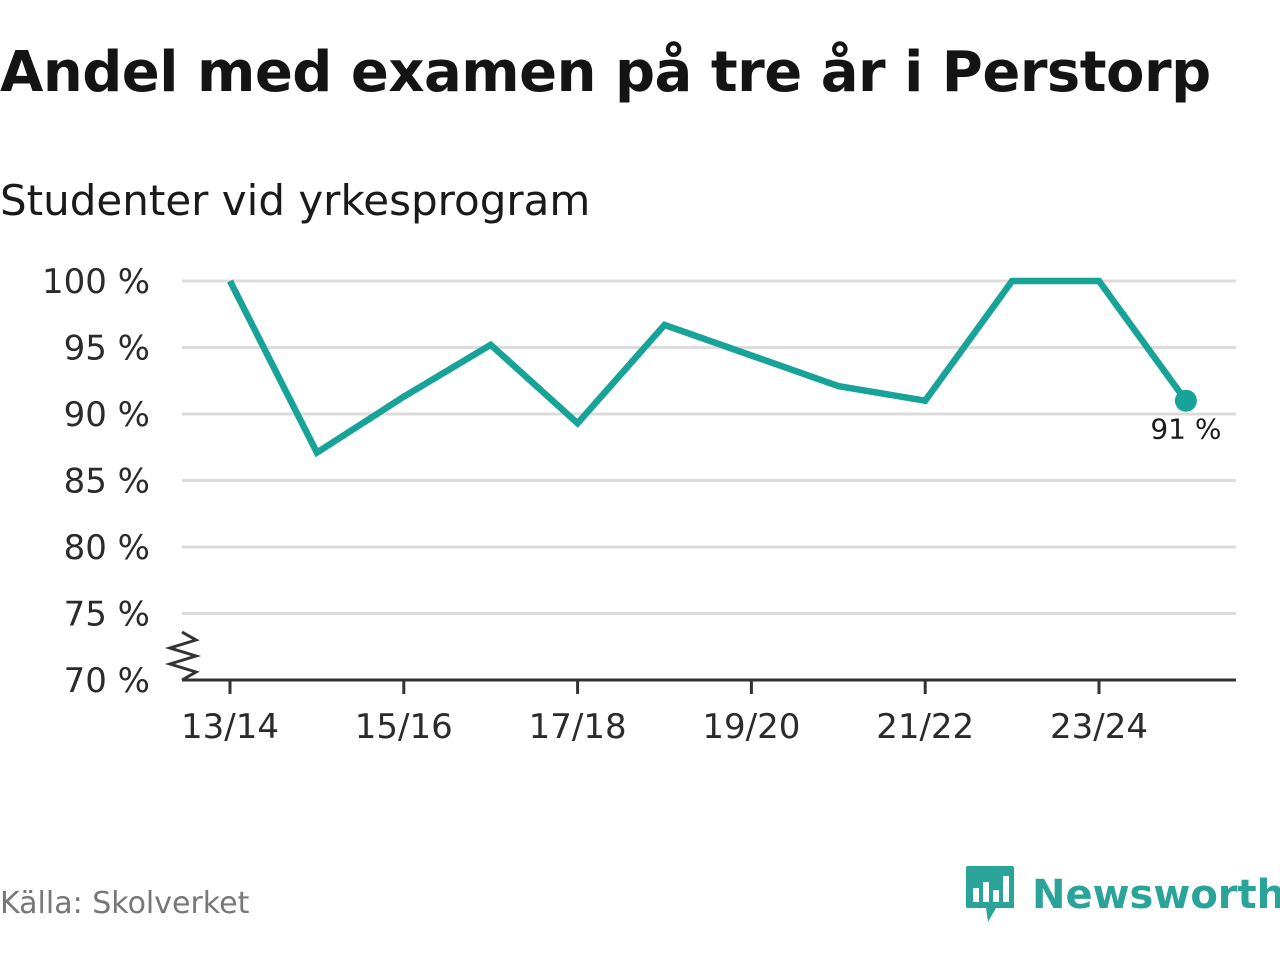 Image resolution: width=1280 pixels, height=960 pixels. I want to click on data-points, so click(1185, 400).